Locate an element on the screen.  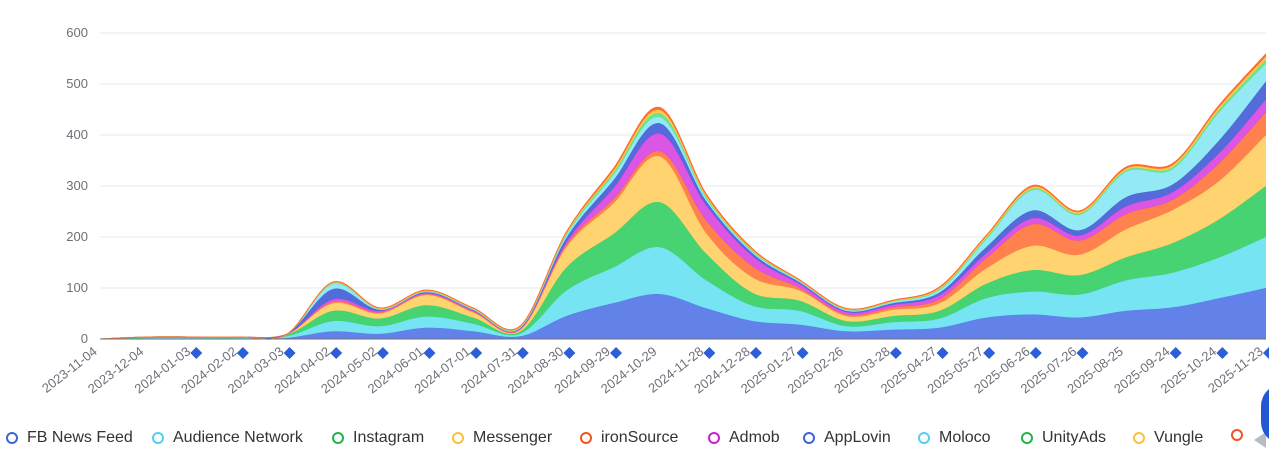
legend-page-prev-icon is located at coordinates (1260, 440).